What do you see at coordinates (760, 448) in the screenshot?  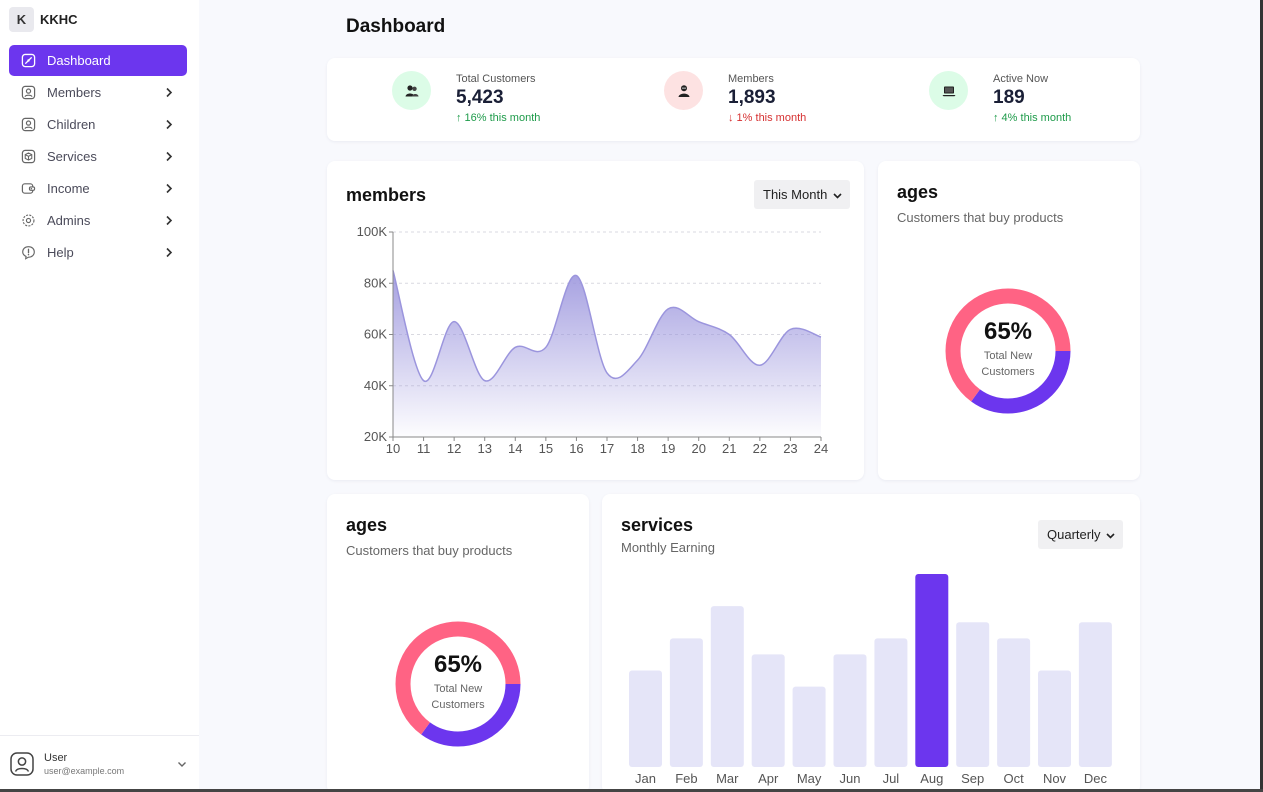 I see `x-tick-label: 22` at bounding box center [760, 448].